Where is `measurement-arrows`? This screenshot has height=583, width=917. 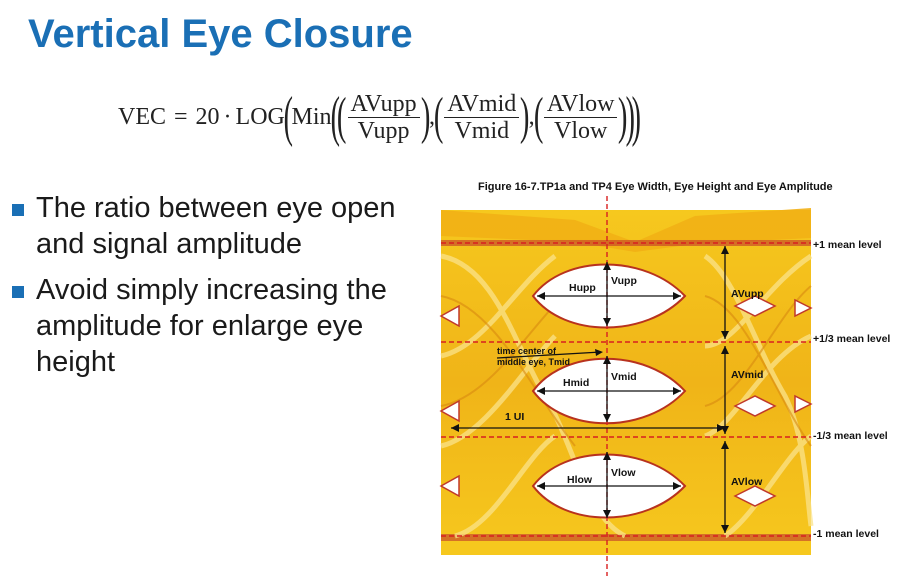
measurement-arrows is located at coordinates (588, 389).